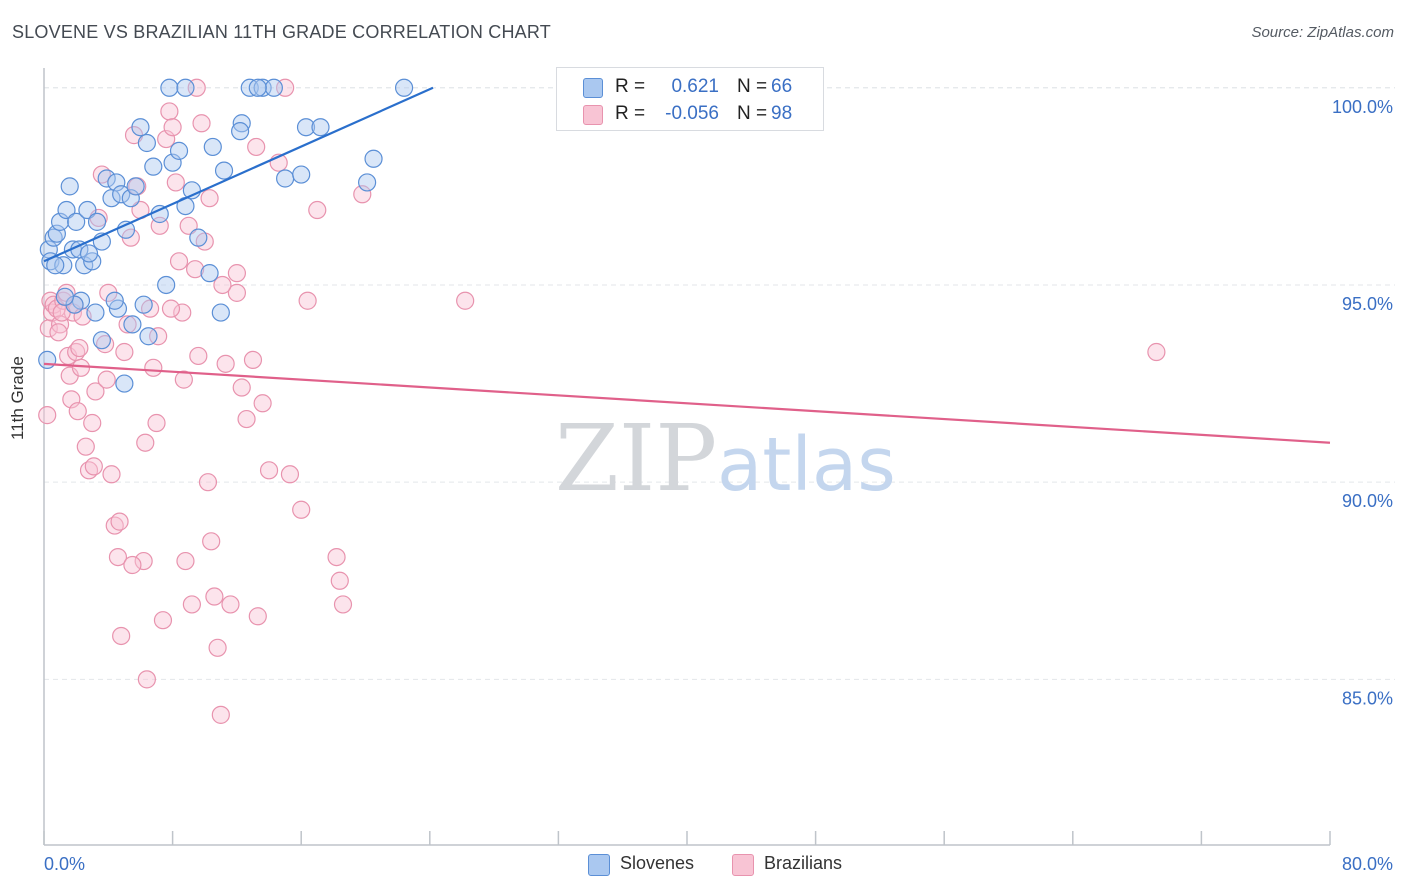 The height and width of the screenshot is (892, 1406). I want to click on correlation-legend: R = 0.621 N = 66 R = -0.056 N = 98, so click(690, 99).